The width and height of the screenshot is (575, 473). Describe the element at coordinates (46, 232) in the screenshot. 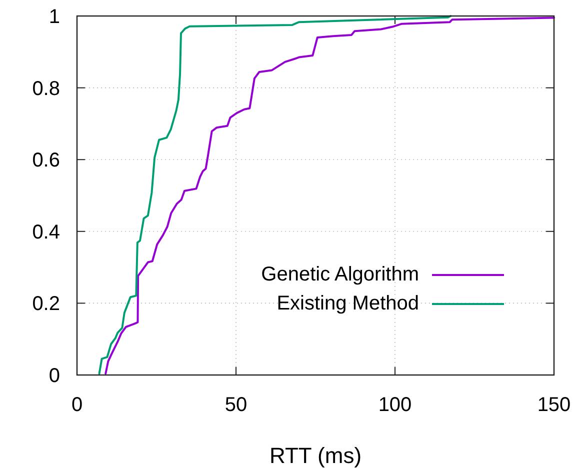

I see `y-tick-label: 0.4` at that location.